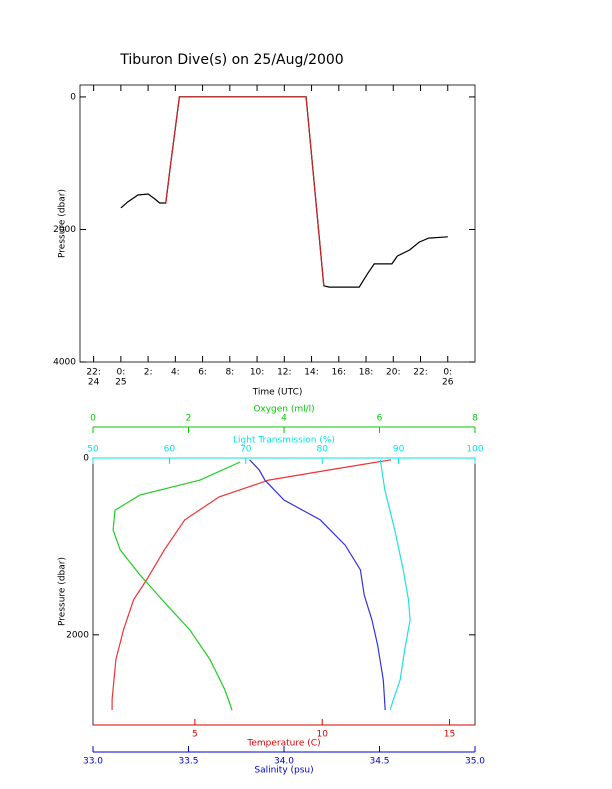 The width and height of the screenshot is (612, 789). What do you see at coordinates (170, 450) in the screenshot?
I see `x-tick-label: 60` at bounding box center [170, 450].